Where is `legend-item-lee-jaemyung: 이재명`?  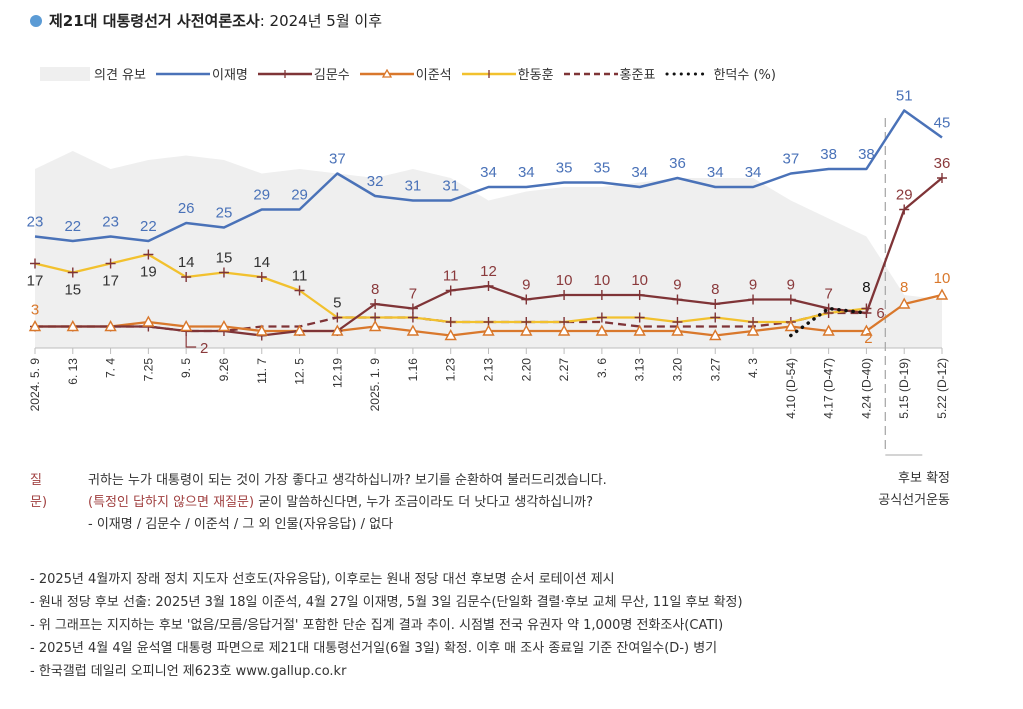
legend-item-lee-jaemyung: 이재명 is located at coordinates (201, 73).